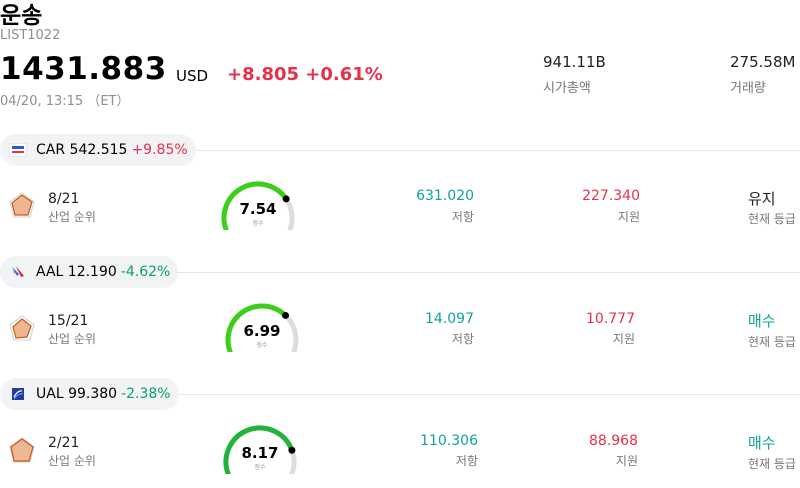 This screenshot has height=488, width=800. What do you see at coordinates (18, 394) in the screenshot?
I see `united-airlines-logo-icon` at bounding box center [18, 394].